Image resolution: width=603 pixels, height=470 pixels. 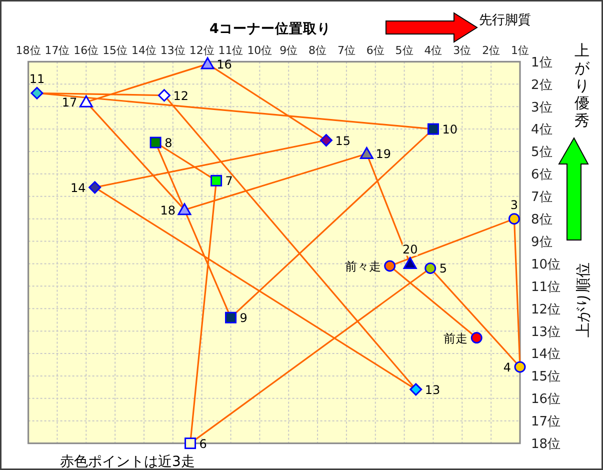 What do you see at coordinates (546, 377) in the screenshot?
I see `y-tick-label: 15位` at bounding box center [546, 377].